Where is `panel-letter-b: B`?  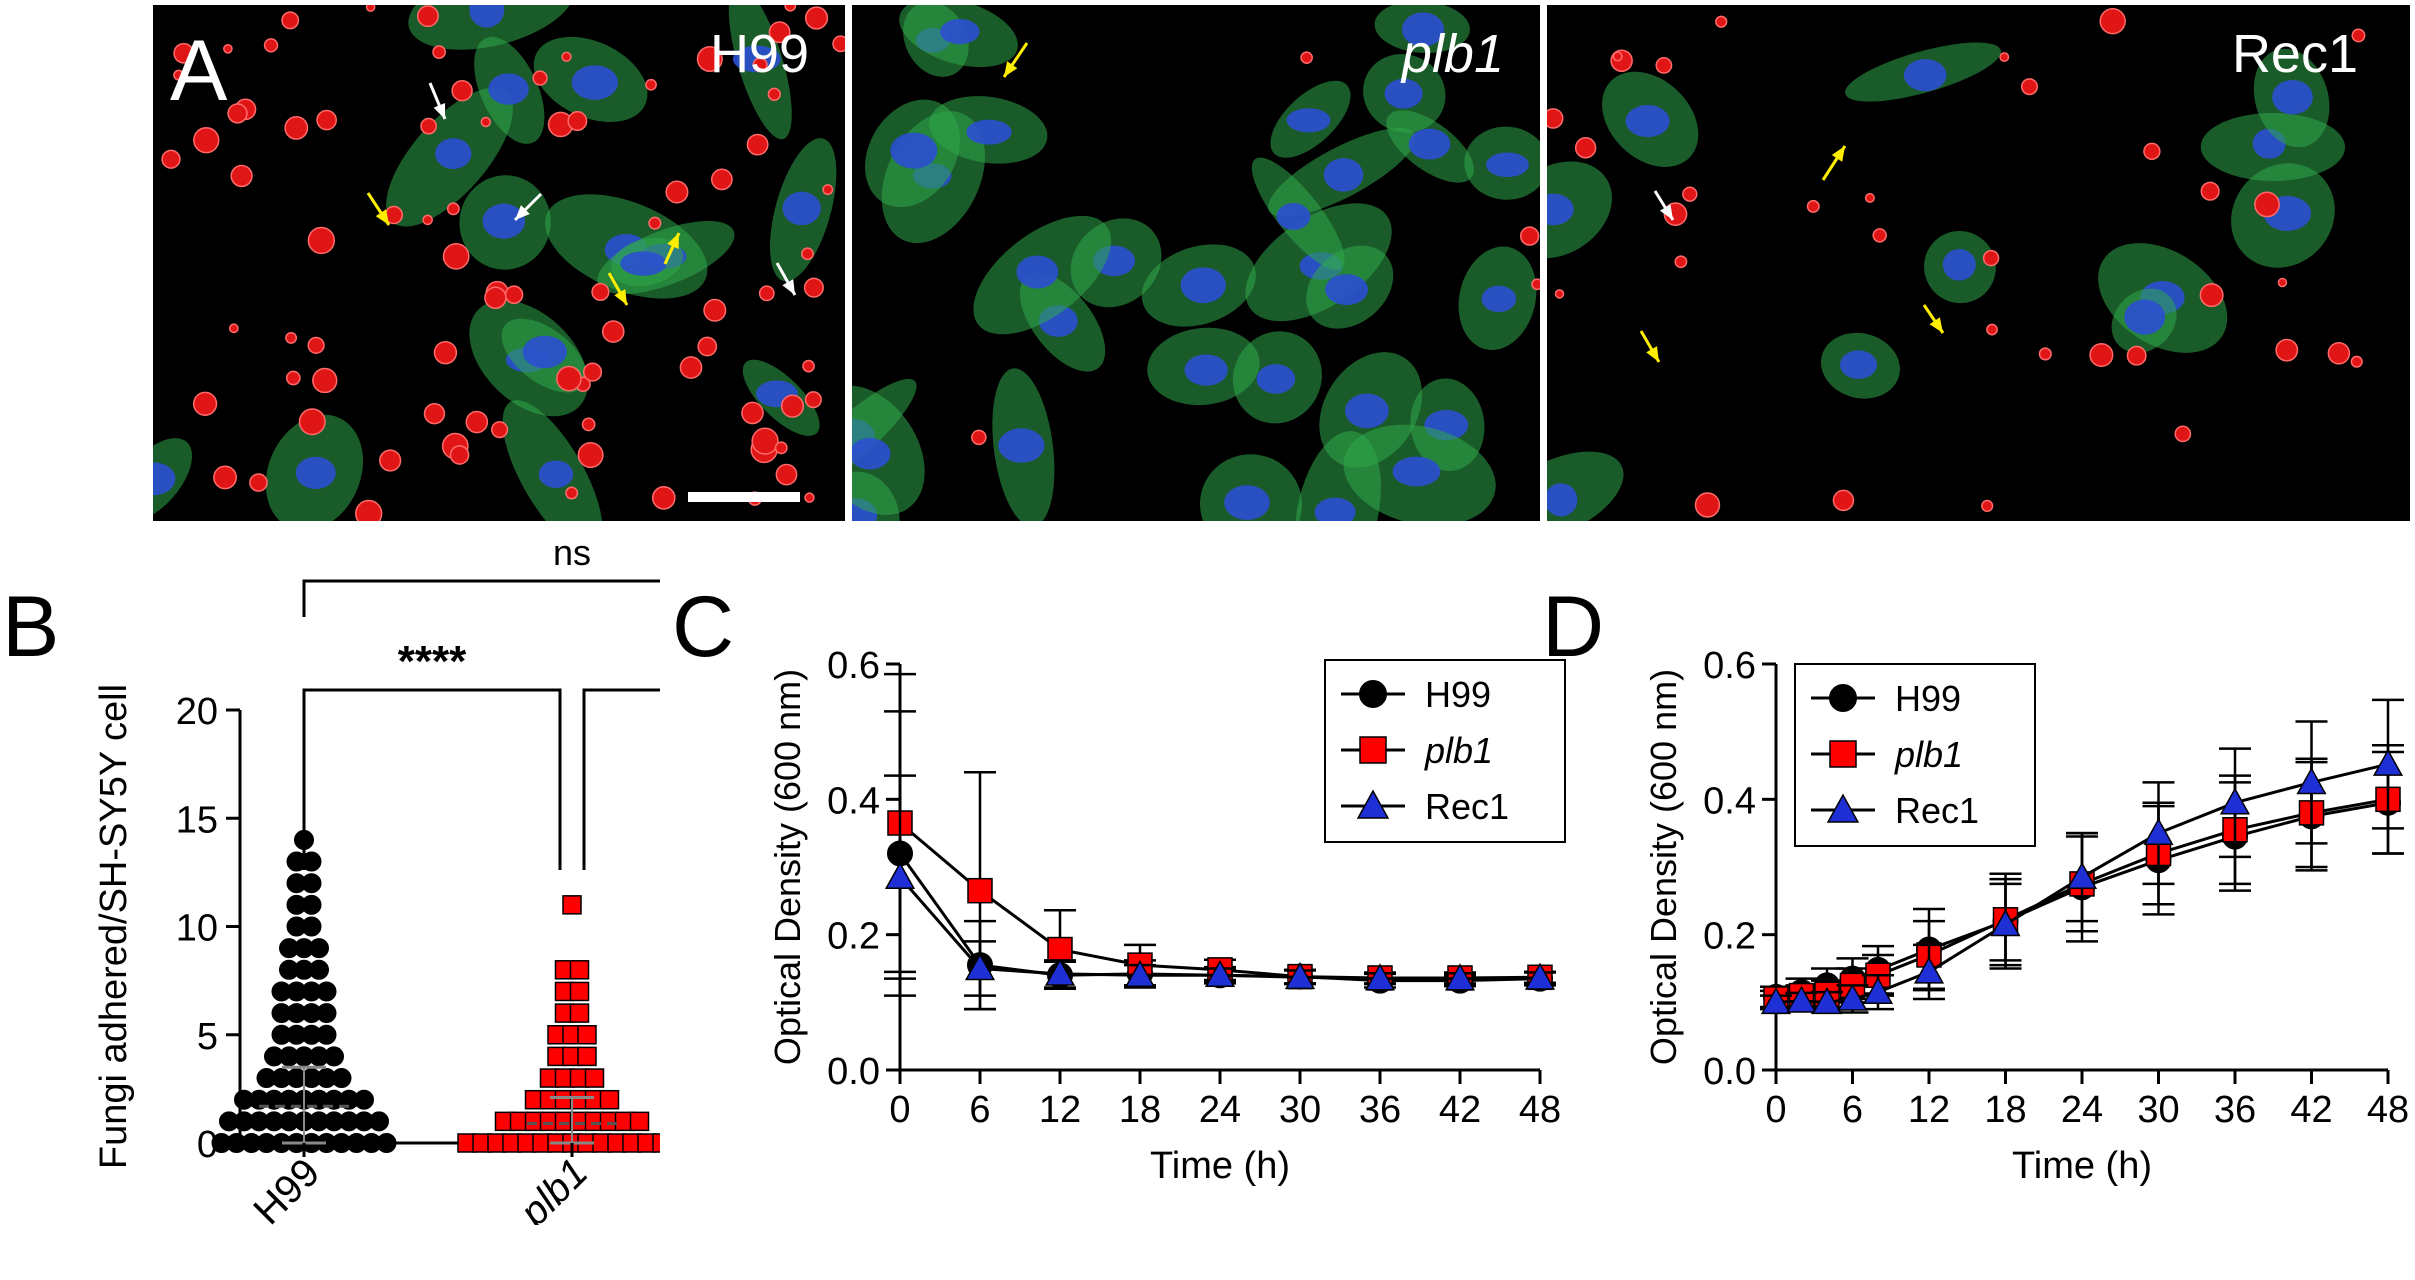 panel-letter-b: B is located at coordinates (31, 627).